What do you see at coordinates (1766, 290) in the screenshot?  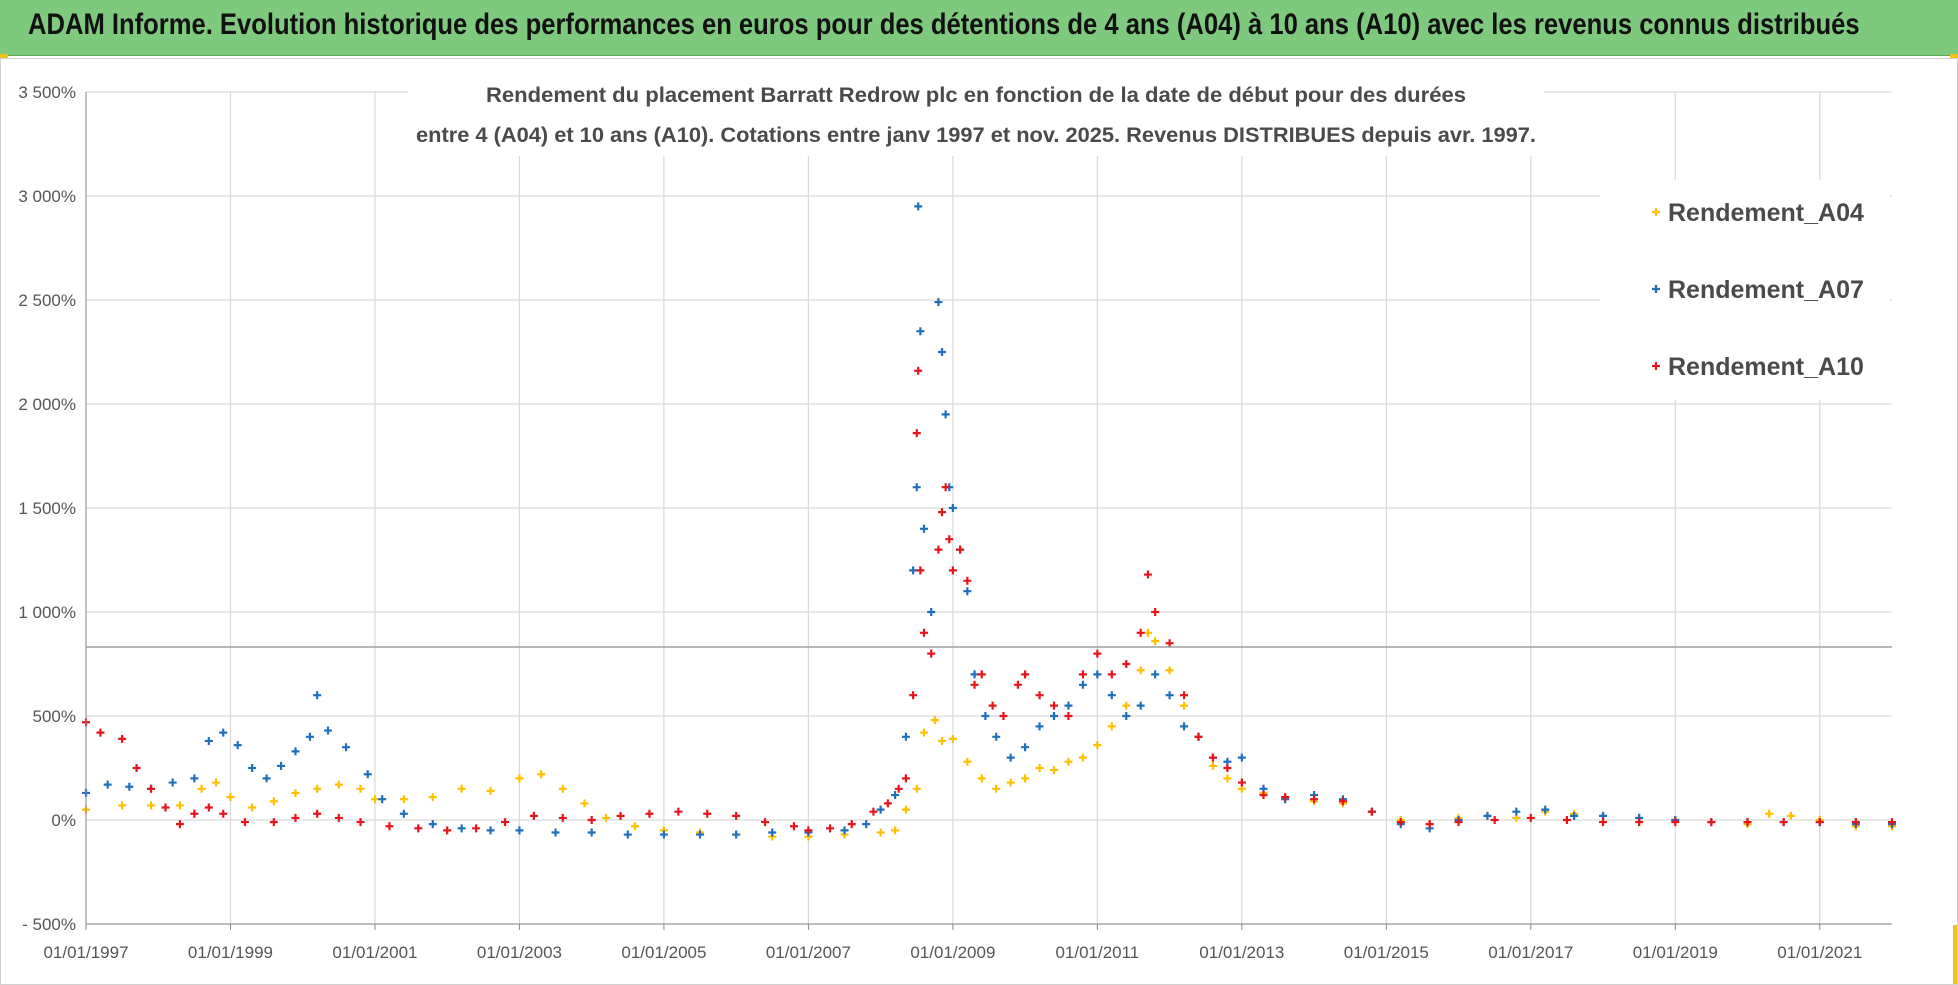 I see `legend-label: Rendement_A07` at bounding box center [1766, 290].